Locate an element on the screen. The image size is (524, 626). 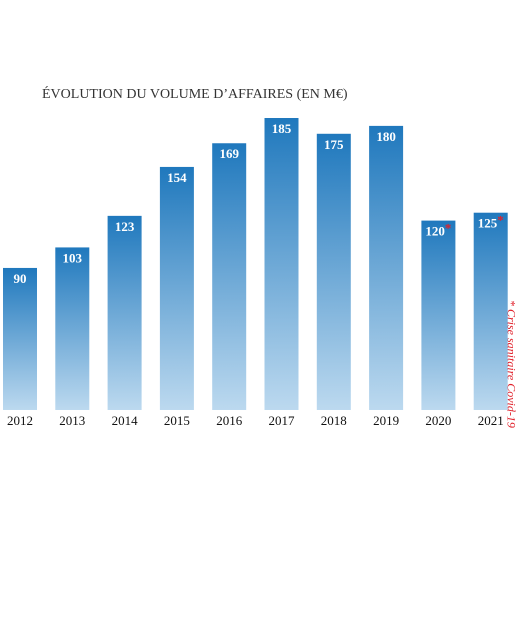
x-tick-label: 2018 is located at coordinates (334, 420).